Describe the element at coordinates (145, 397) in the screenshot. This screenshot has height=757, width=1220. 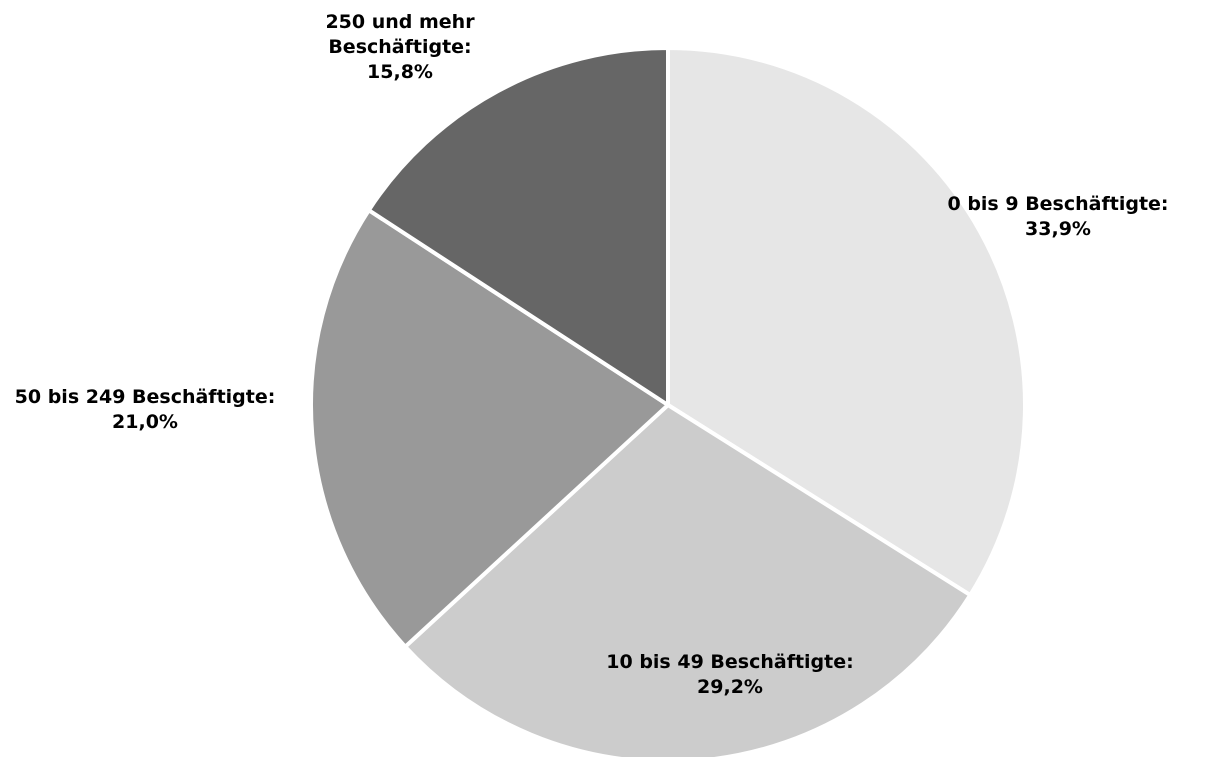
I see `slice-label-text: 50 bis 249 Beschäftigte:` at that location.